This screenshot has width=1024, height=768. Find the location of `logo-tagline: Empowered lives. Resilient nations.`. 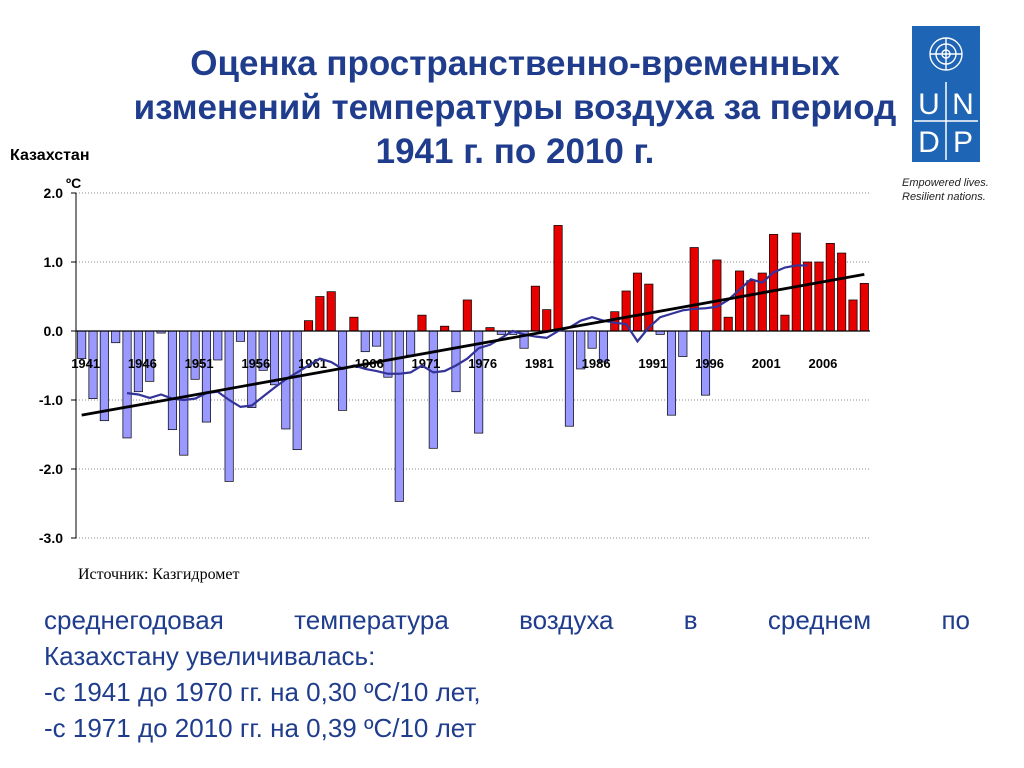

logo-tagline: Empowered lives. Resilient nations. is located at coordinates (945, 190).